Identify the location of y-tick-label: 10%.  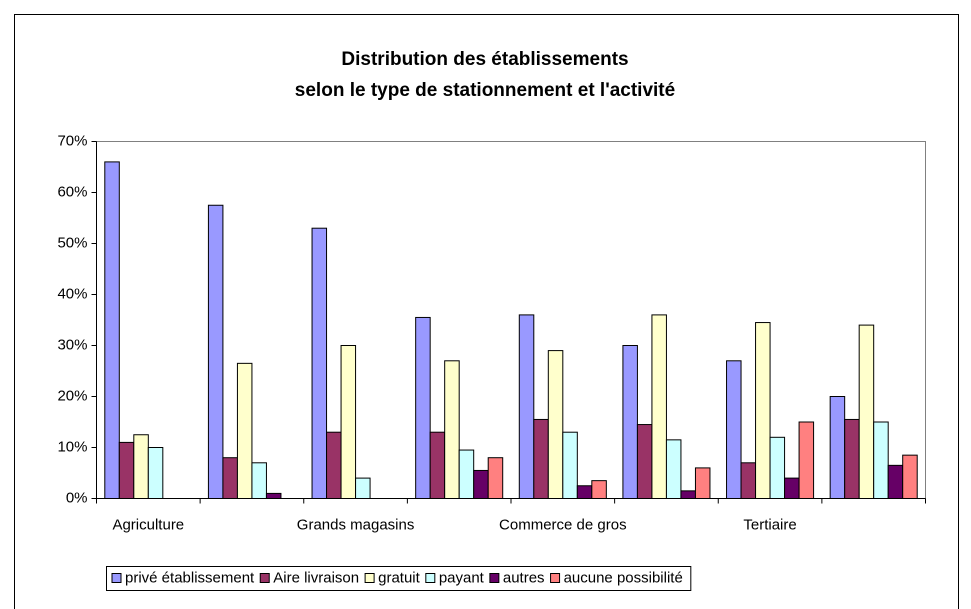
(72, 446).